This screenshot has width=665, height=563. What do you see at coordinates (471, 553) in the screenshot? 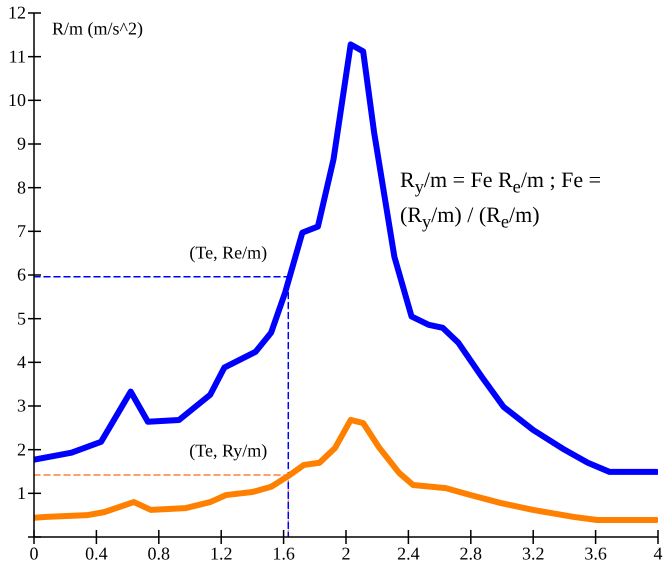
I see `x-tick-label: 2.8` at bounding box center [471, 553].